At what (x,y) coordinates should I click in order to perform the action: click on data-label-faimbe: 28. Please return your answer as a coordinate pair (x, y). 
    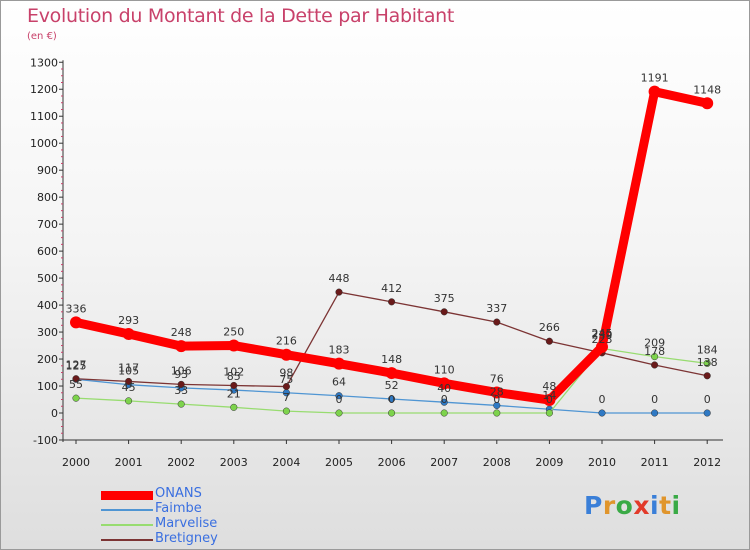
    Looking at the image, I should click on (497, 391).